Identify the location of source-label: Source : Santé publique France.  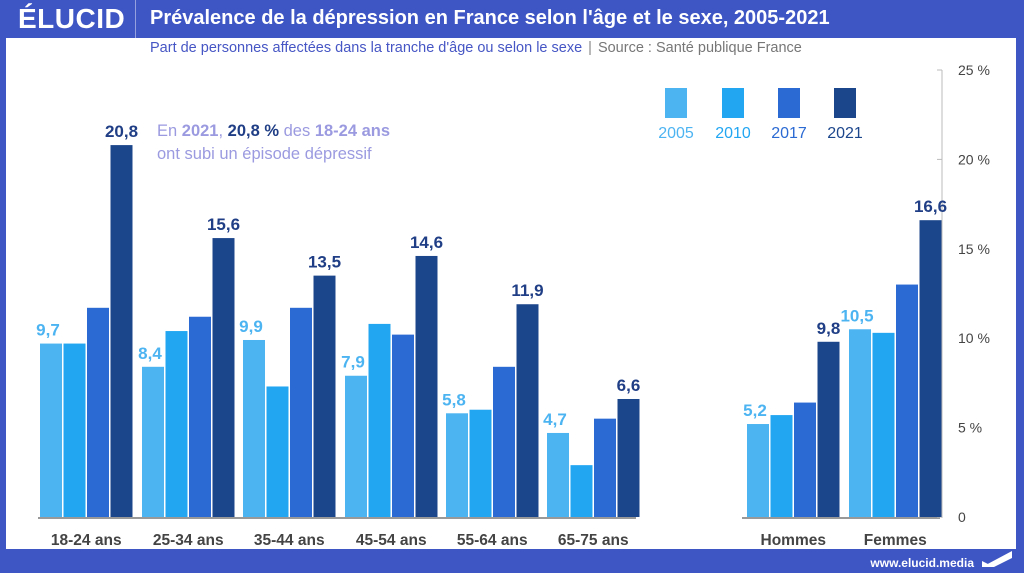
(699, 48).